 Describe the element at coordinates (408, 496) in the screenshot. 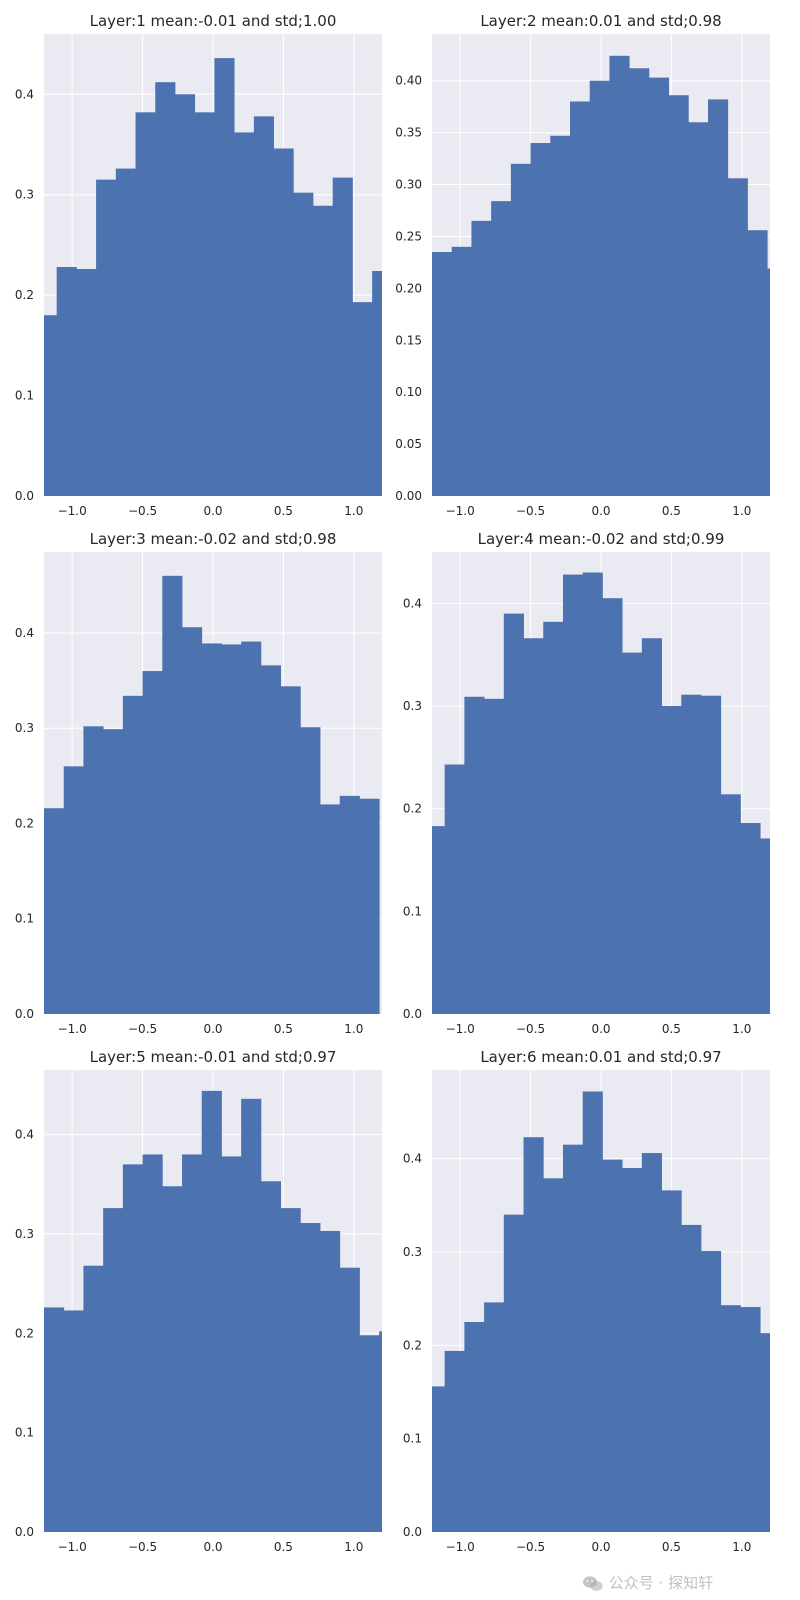

I see `y-tick-label: 0.00` at that location.